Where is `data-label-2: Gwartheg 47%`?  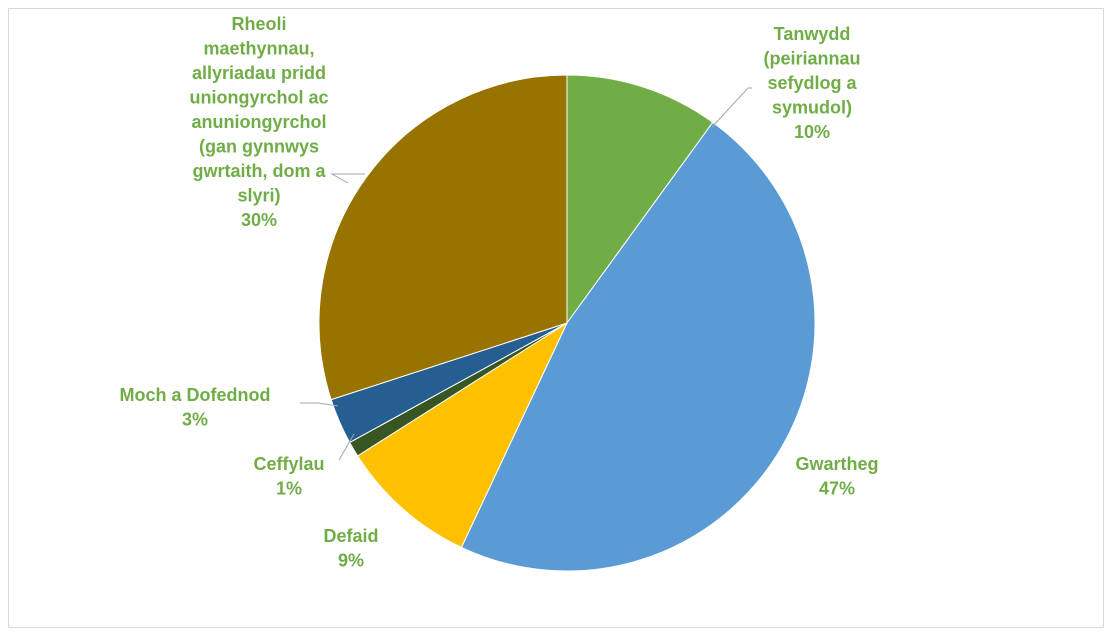 data-label-2: Gwartheg 47% is located at coordinates (836, 476).